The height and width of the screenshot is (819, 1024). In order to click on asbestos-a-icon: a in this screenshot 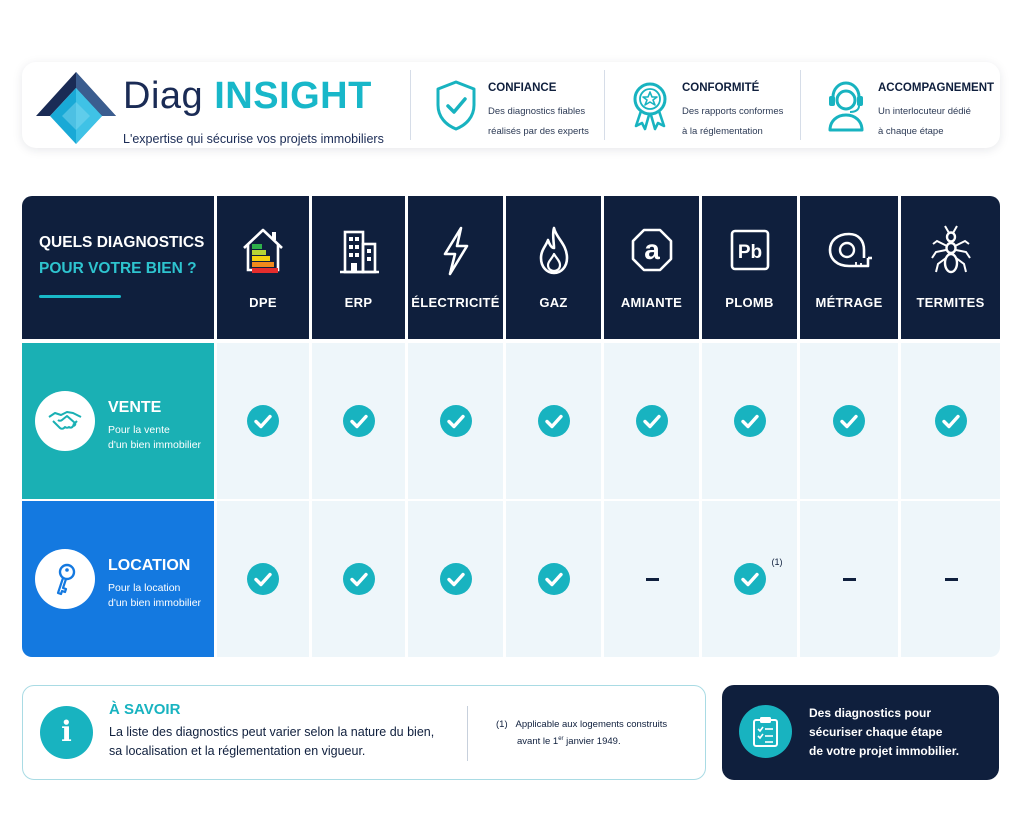, I will do `click(651, 250)`.